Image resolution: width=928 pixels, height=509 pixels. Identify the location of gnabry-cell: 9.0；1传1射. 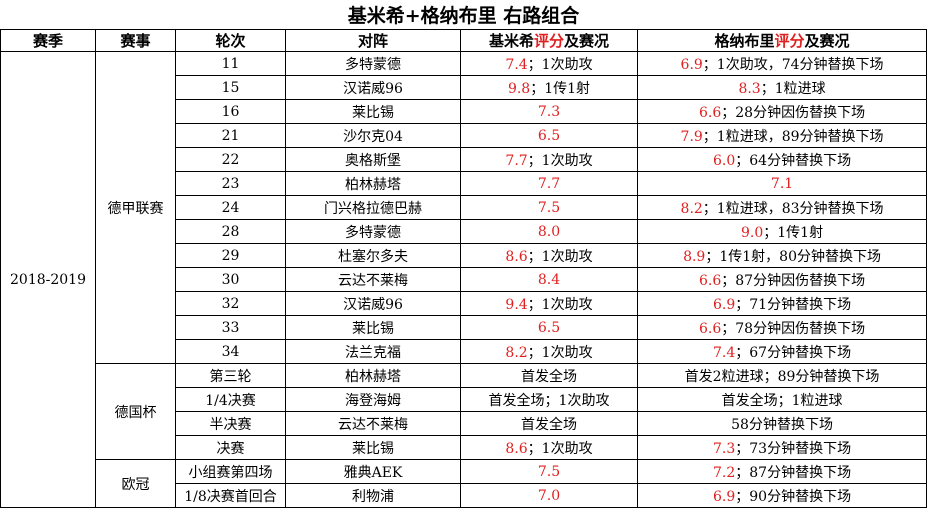
(782, 231).